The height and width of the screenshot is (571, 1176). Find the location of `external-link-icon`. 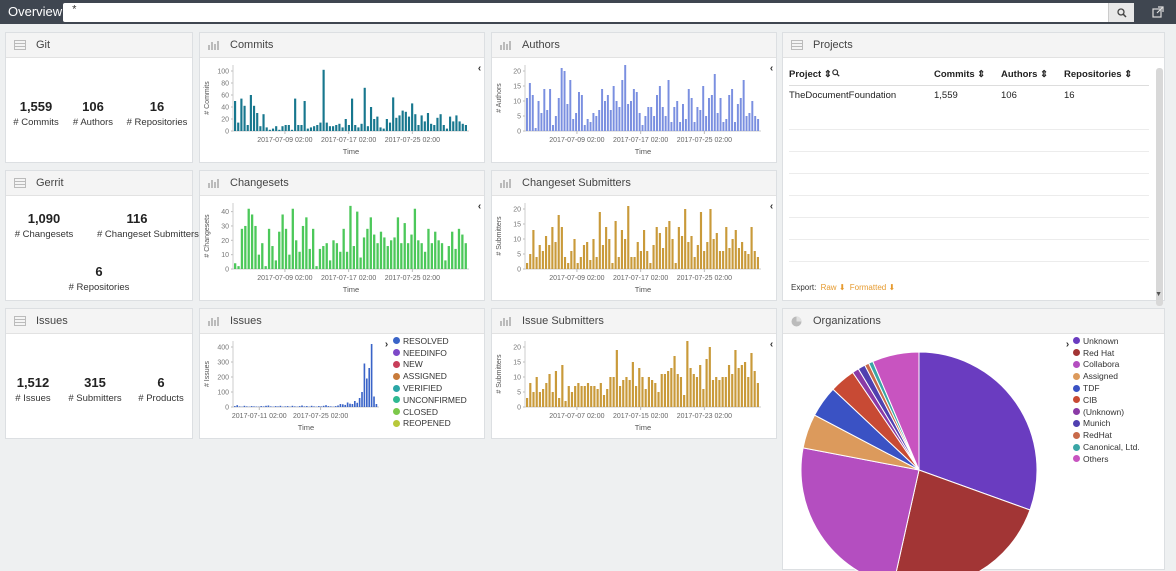

external-link-icon is located at coordinates (1158, 12).